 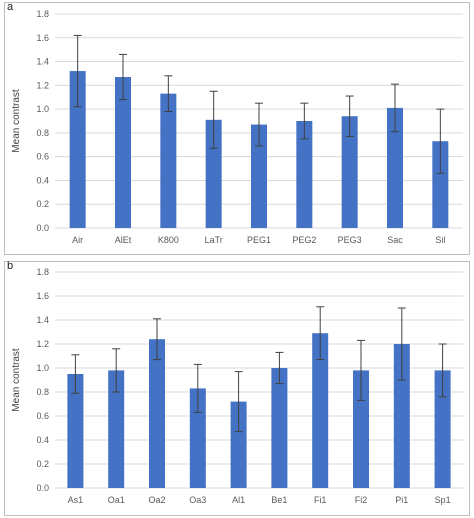 What do you see at coordinates (349, 172) in the screenshot?
I see `bar-peg3` at bounding box center [349, 172].